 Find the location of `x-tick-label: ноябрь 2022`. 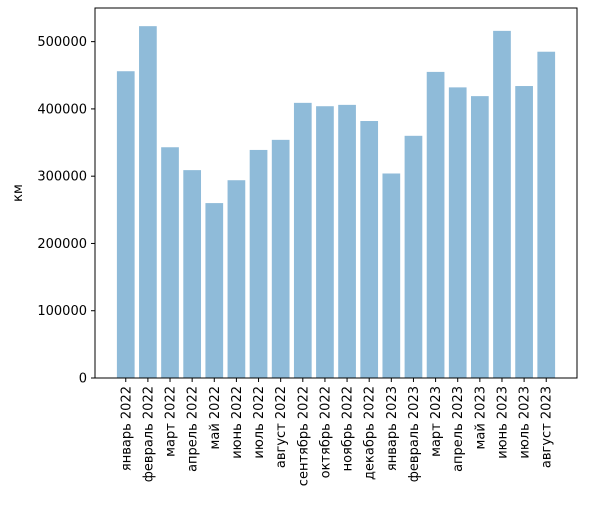

x-tick-label: ноябрь 2022 is located at coordinates (348, 428).